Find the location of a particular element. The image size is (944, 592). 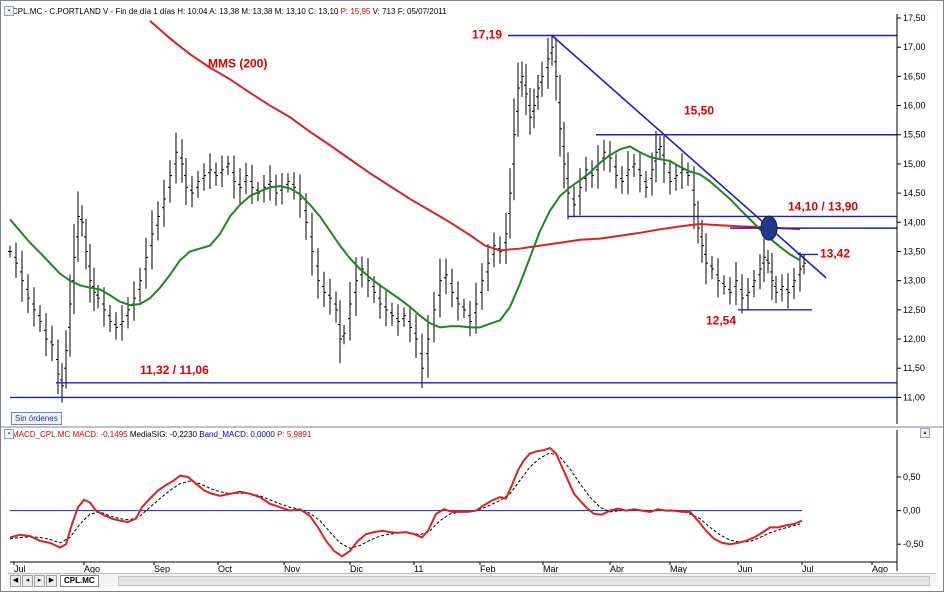

x-tick-label: 11 is located at coordinates (418, 569).